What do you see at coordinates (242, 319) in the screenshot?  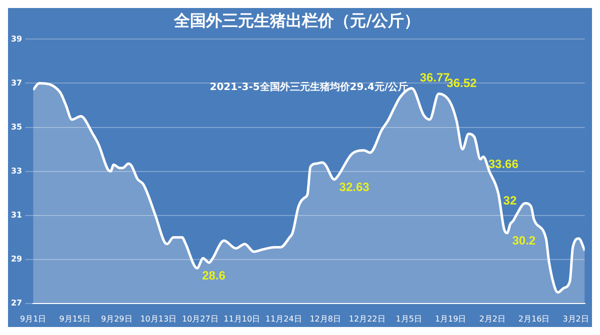 I see `x-tick-label: 11月10日` at bounding box center [242, 319].